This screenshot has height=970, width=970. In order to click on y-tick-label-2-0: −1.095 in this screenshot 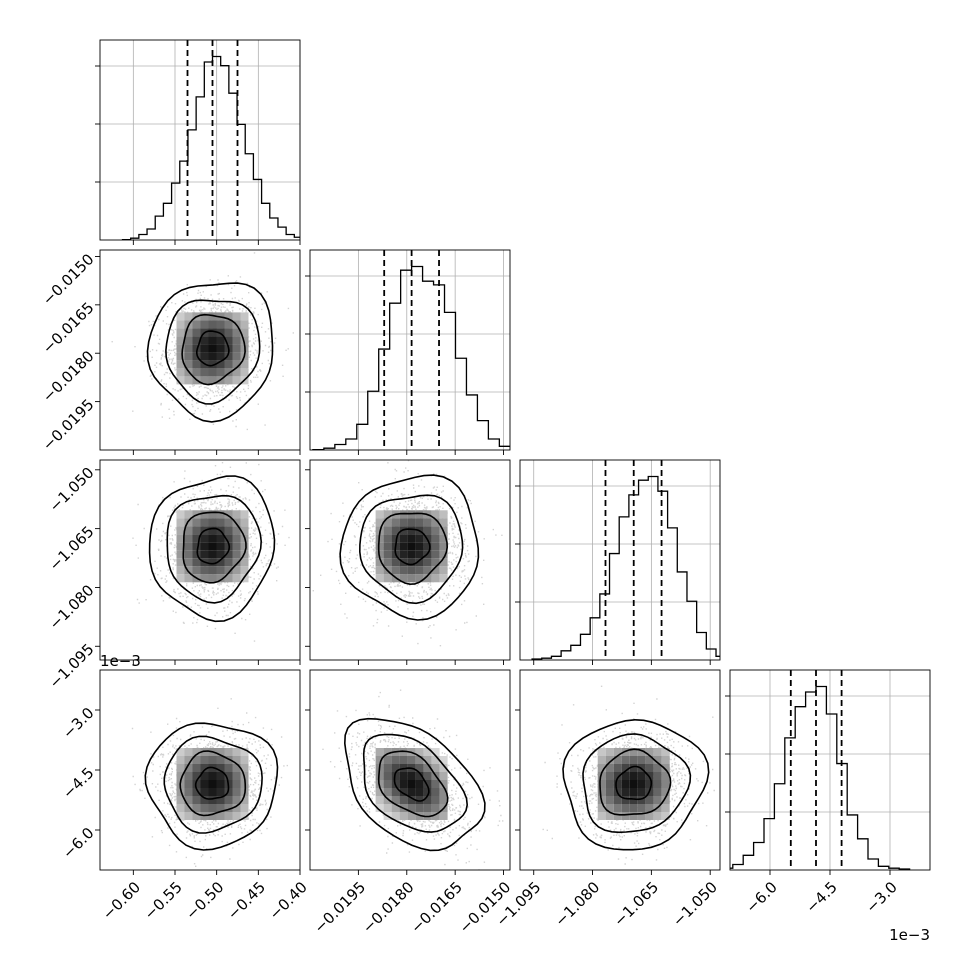, I will do `click(72, 666)`.